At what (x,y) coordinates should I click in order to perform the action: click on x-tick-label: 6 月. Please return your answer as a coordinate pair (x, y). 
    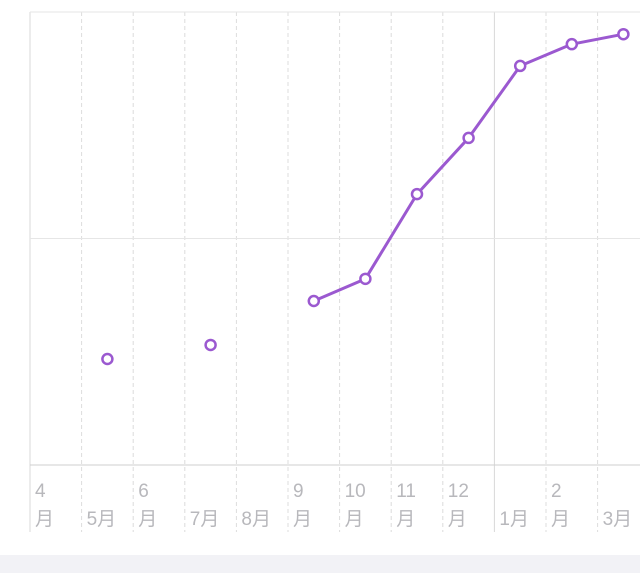
    Looking at the image, I should click on (148, 505).